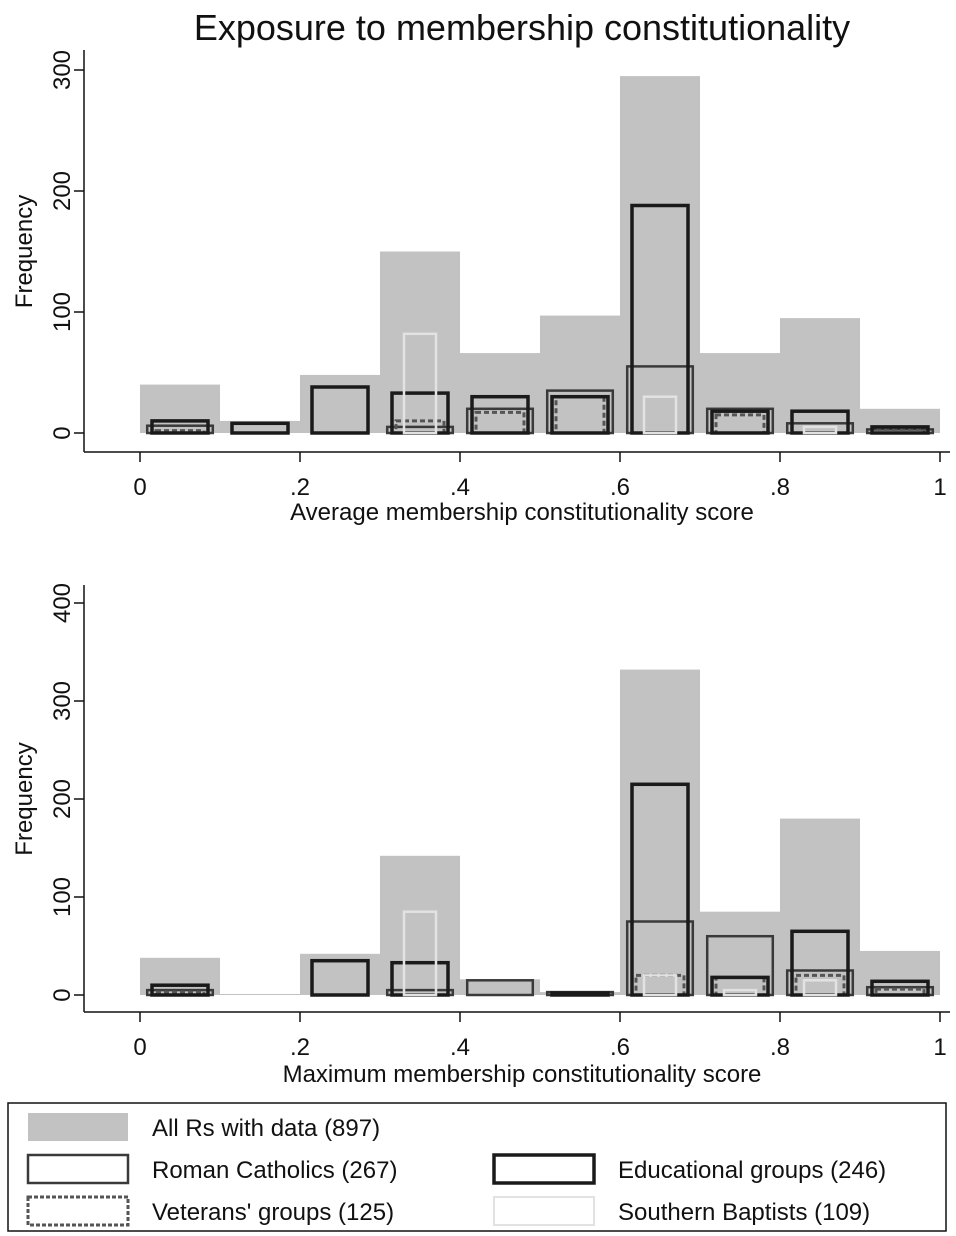  I want to click on bar-veterans, so click(900, 992).